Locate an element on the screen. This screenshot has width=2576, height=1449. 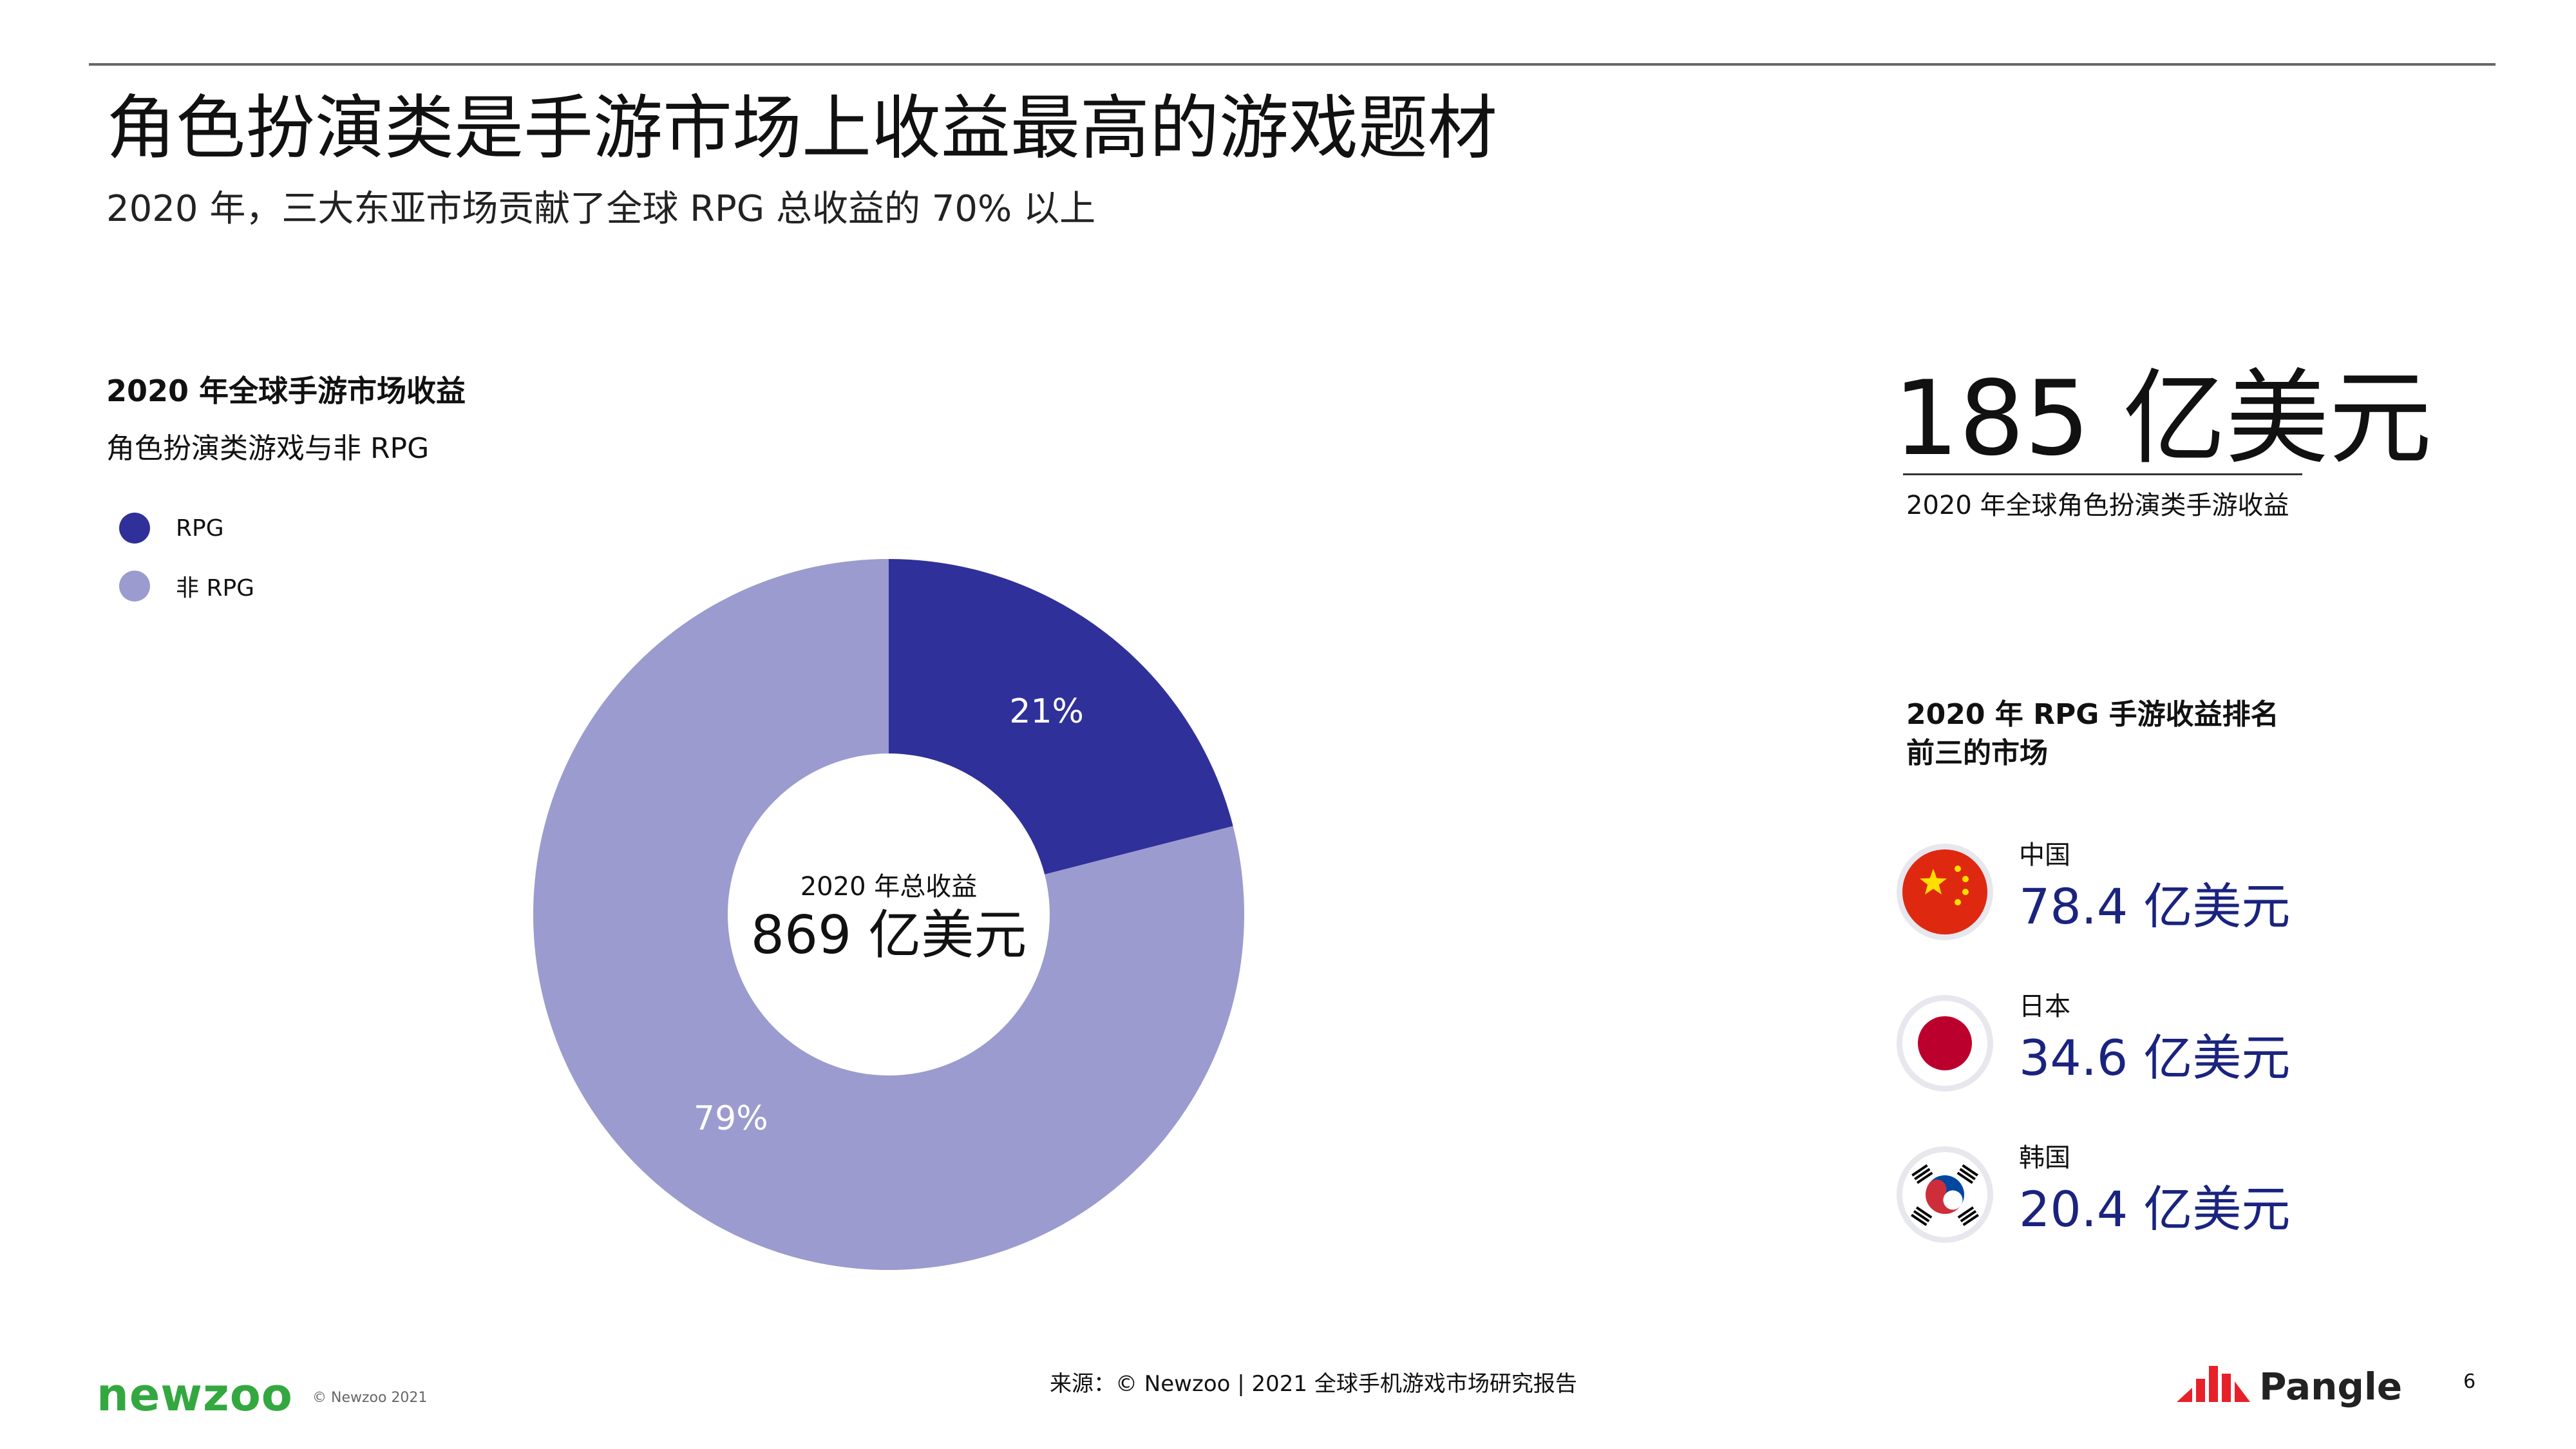
rpg-revenue-highlight: 185 亿美元 is located at coordinates (2163, 418).